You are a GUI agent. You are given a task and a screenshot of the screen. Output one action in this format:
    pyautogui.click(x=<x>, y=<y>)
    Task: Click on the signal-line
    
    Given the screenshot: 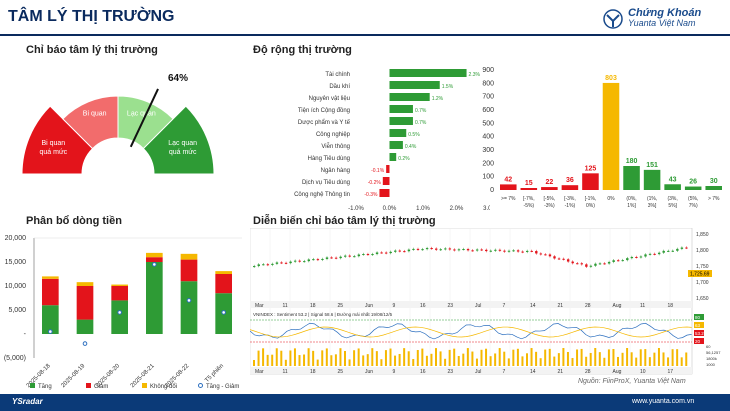 What is the action you would take?
    pyautogui.click(x=471, y=332)
    